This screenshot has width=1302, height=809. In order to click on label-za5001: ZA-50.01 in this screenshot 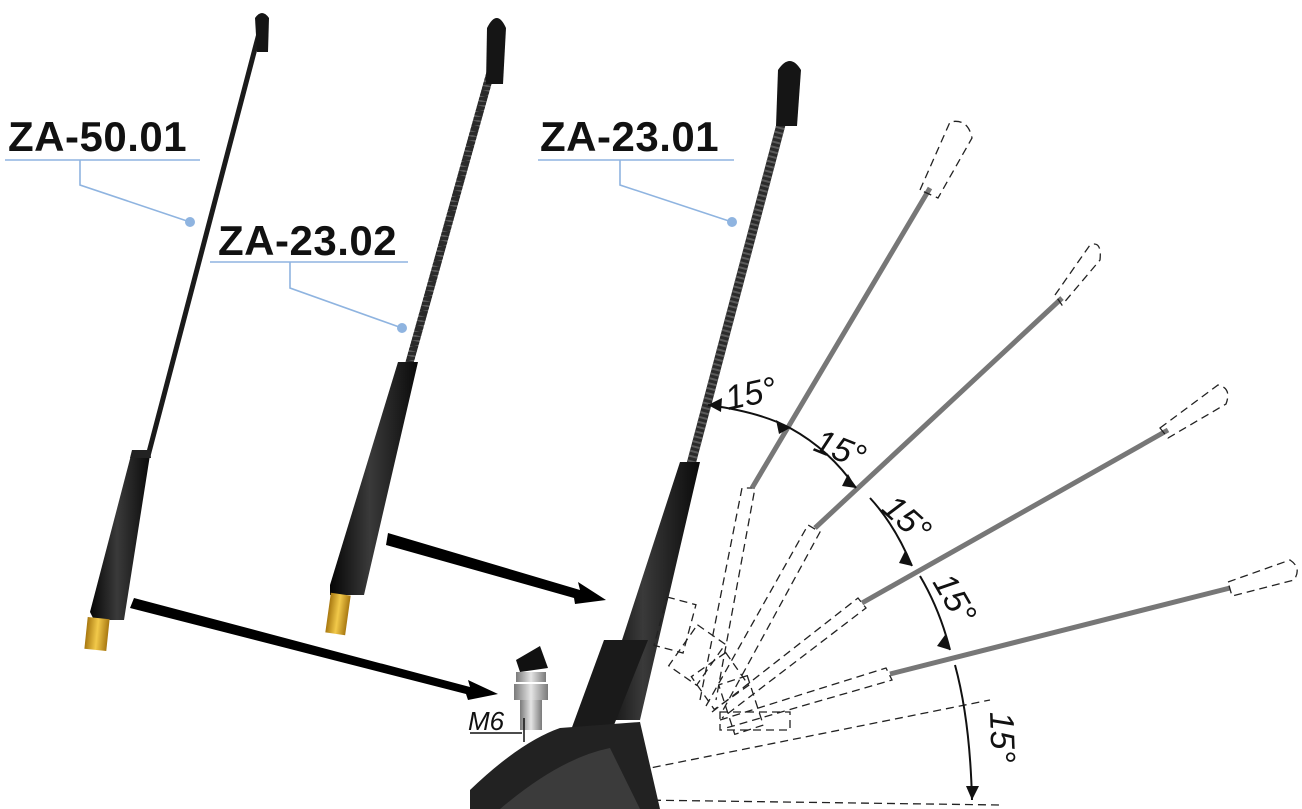, I will do `click(98, 136)`.